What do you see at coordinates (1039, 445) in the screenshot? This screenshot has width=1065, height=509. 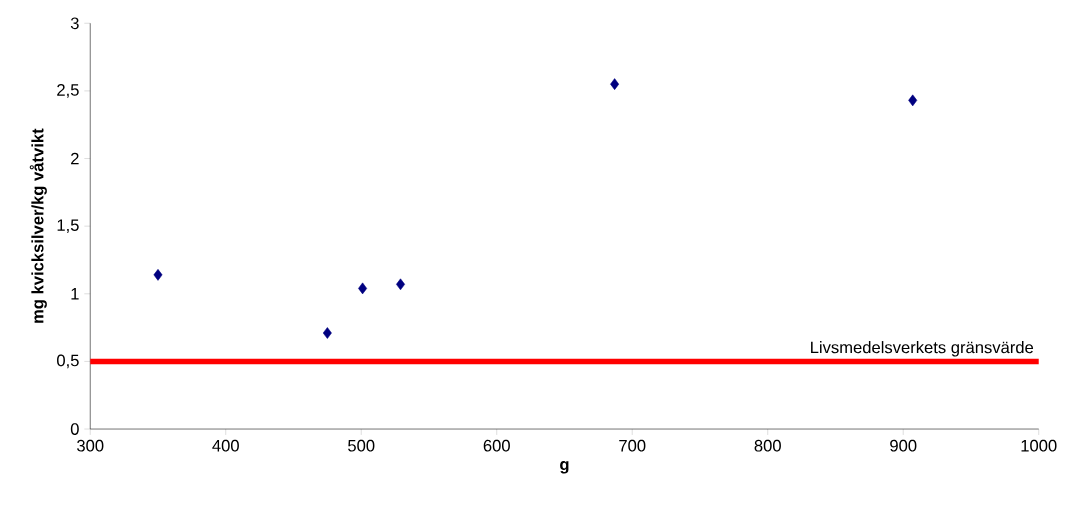 I see `x-tick-label: 1000` at bounding box center [1039, 445].